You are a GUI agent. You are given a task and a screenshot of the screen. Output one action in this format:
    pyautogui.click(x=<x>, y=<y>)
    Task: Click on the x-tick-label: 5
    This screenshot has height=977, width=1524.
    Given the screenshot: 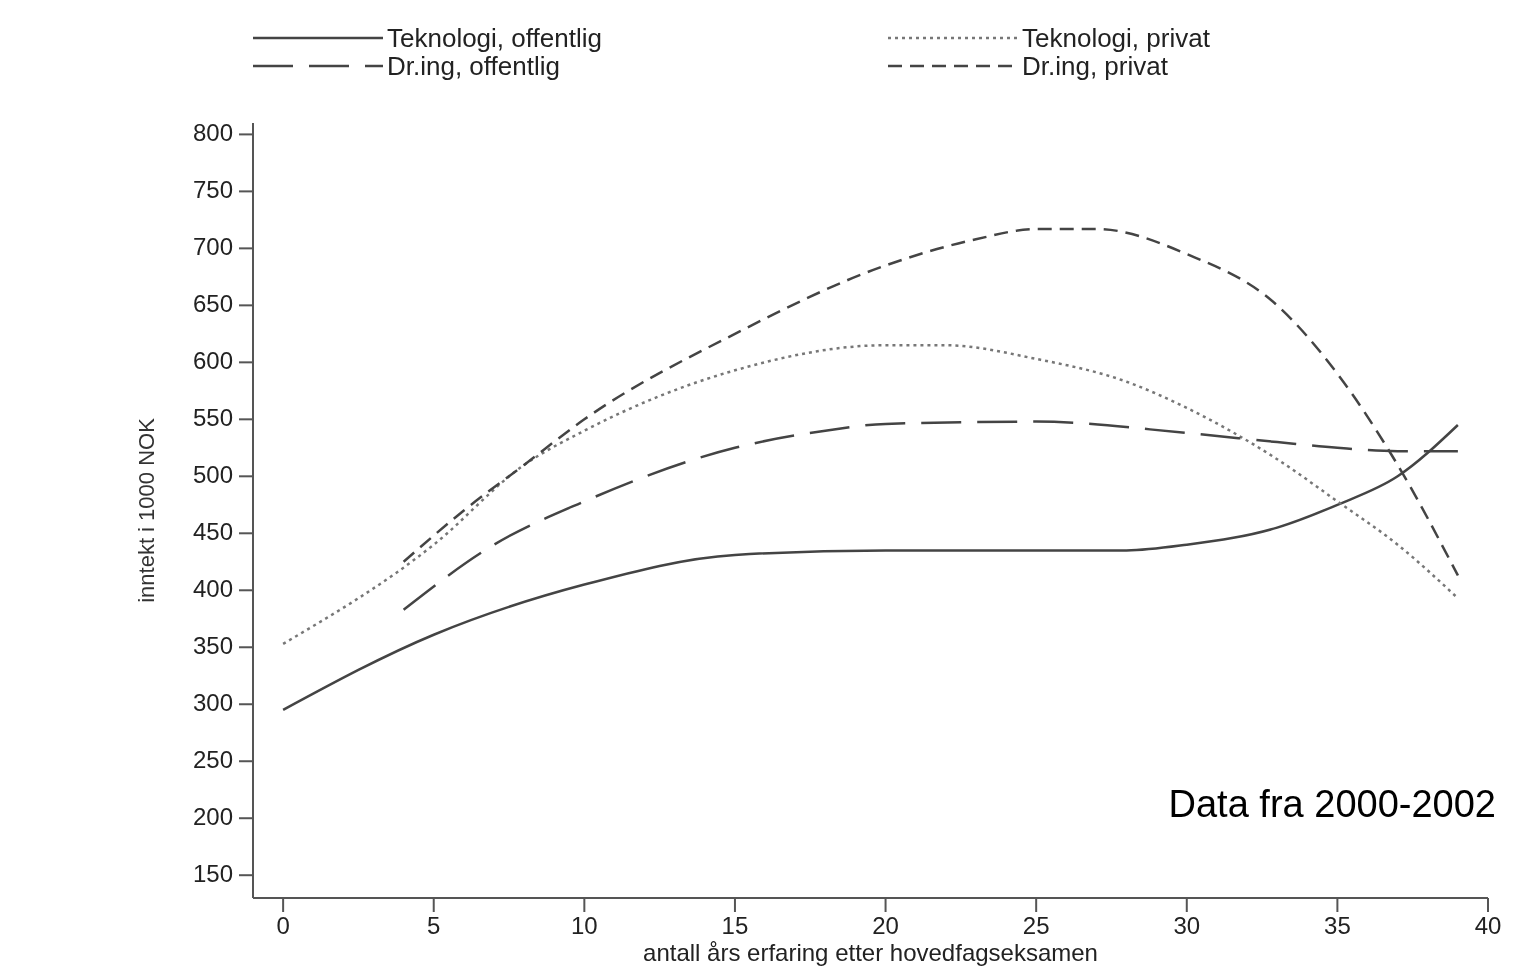 What is the action you would take?
    pyautogui.click(x=434, y=926)
    